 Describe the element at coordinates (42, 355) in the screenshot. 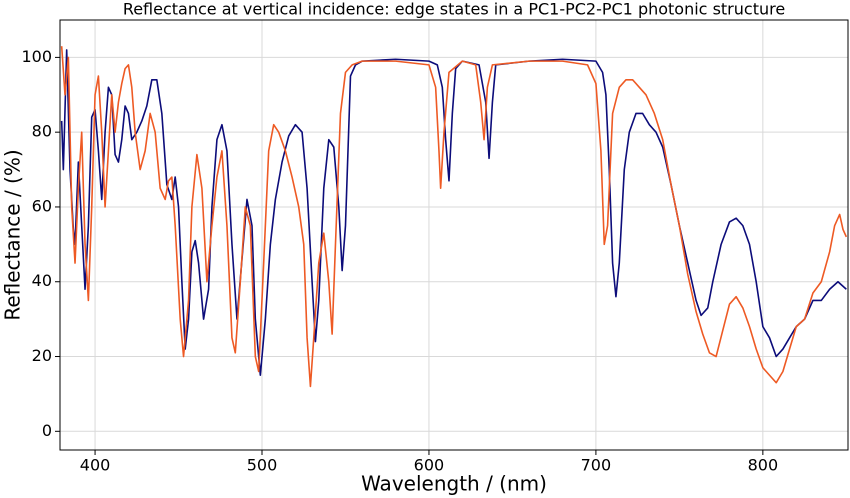

I see `y-tick-label: 20` at that location.